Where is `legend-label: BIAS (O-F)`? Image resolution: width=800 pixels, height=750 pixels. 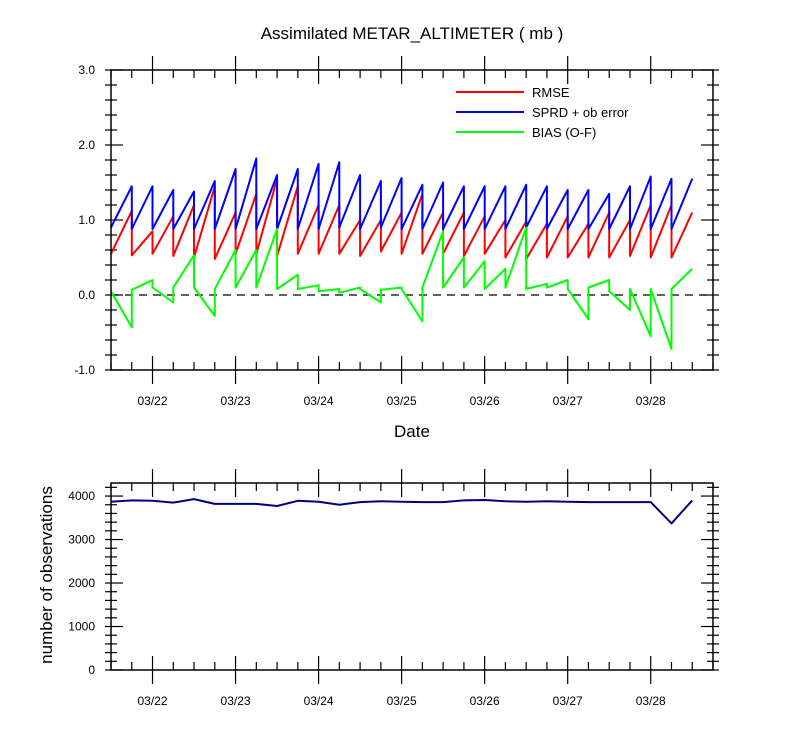
legend-label: BIAS (O-F) is located at coordinates (564, 132).